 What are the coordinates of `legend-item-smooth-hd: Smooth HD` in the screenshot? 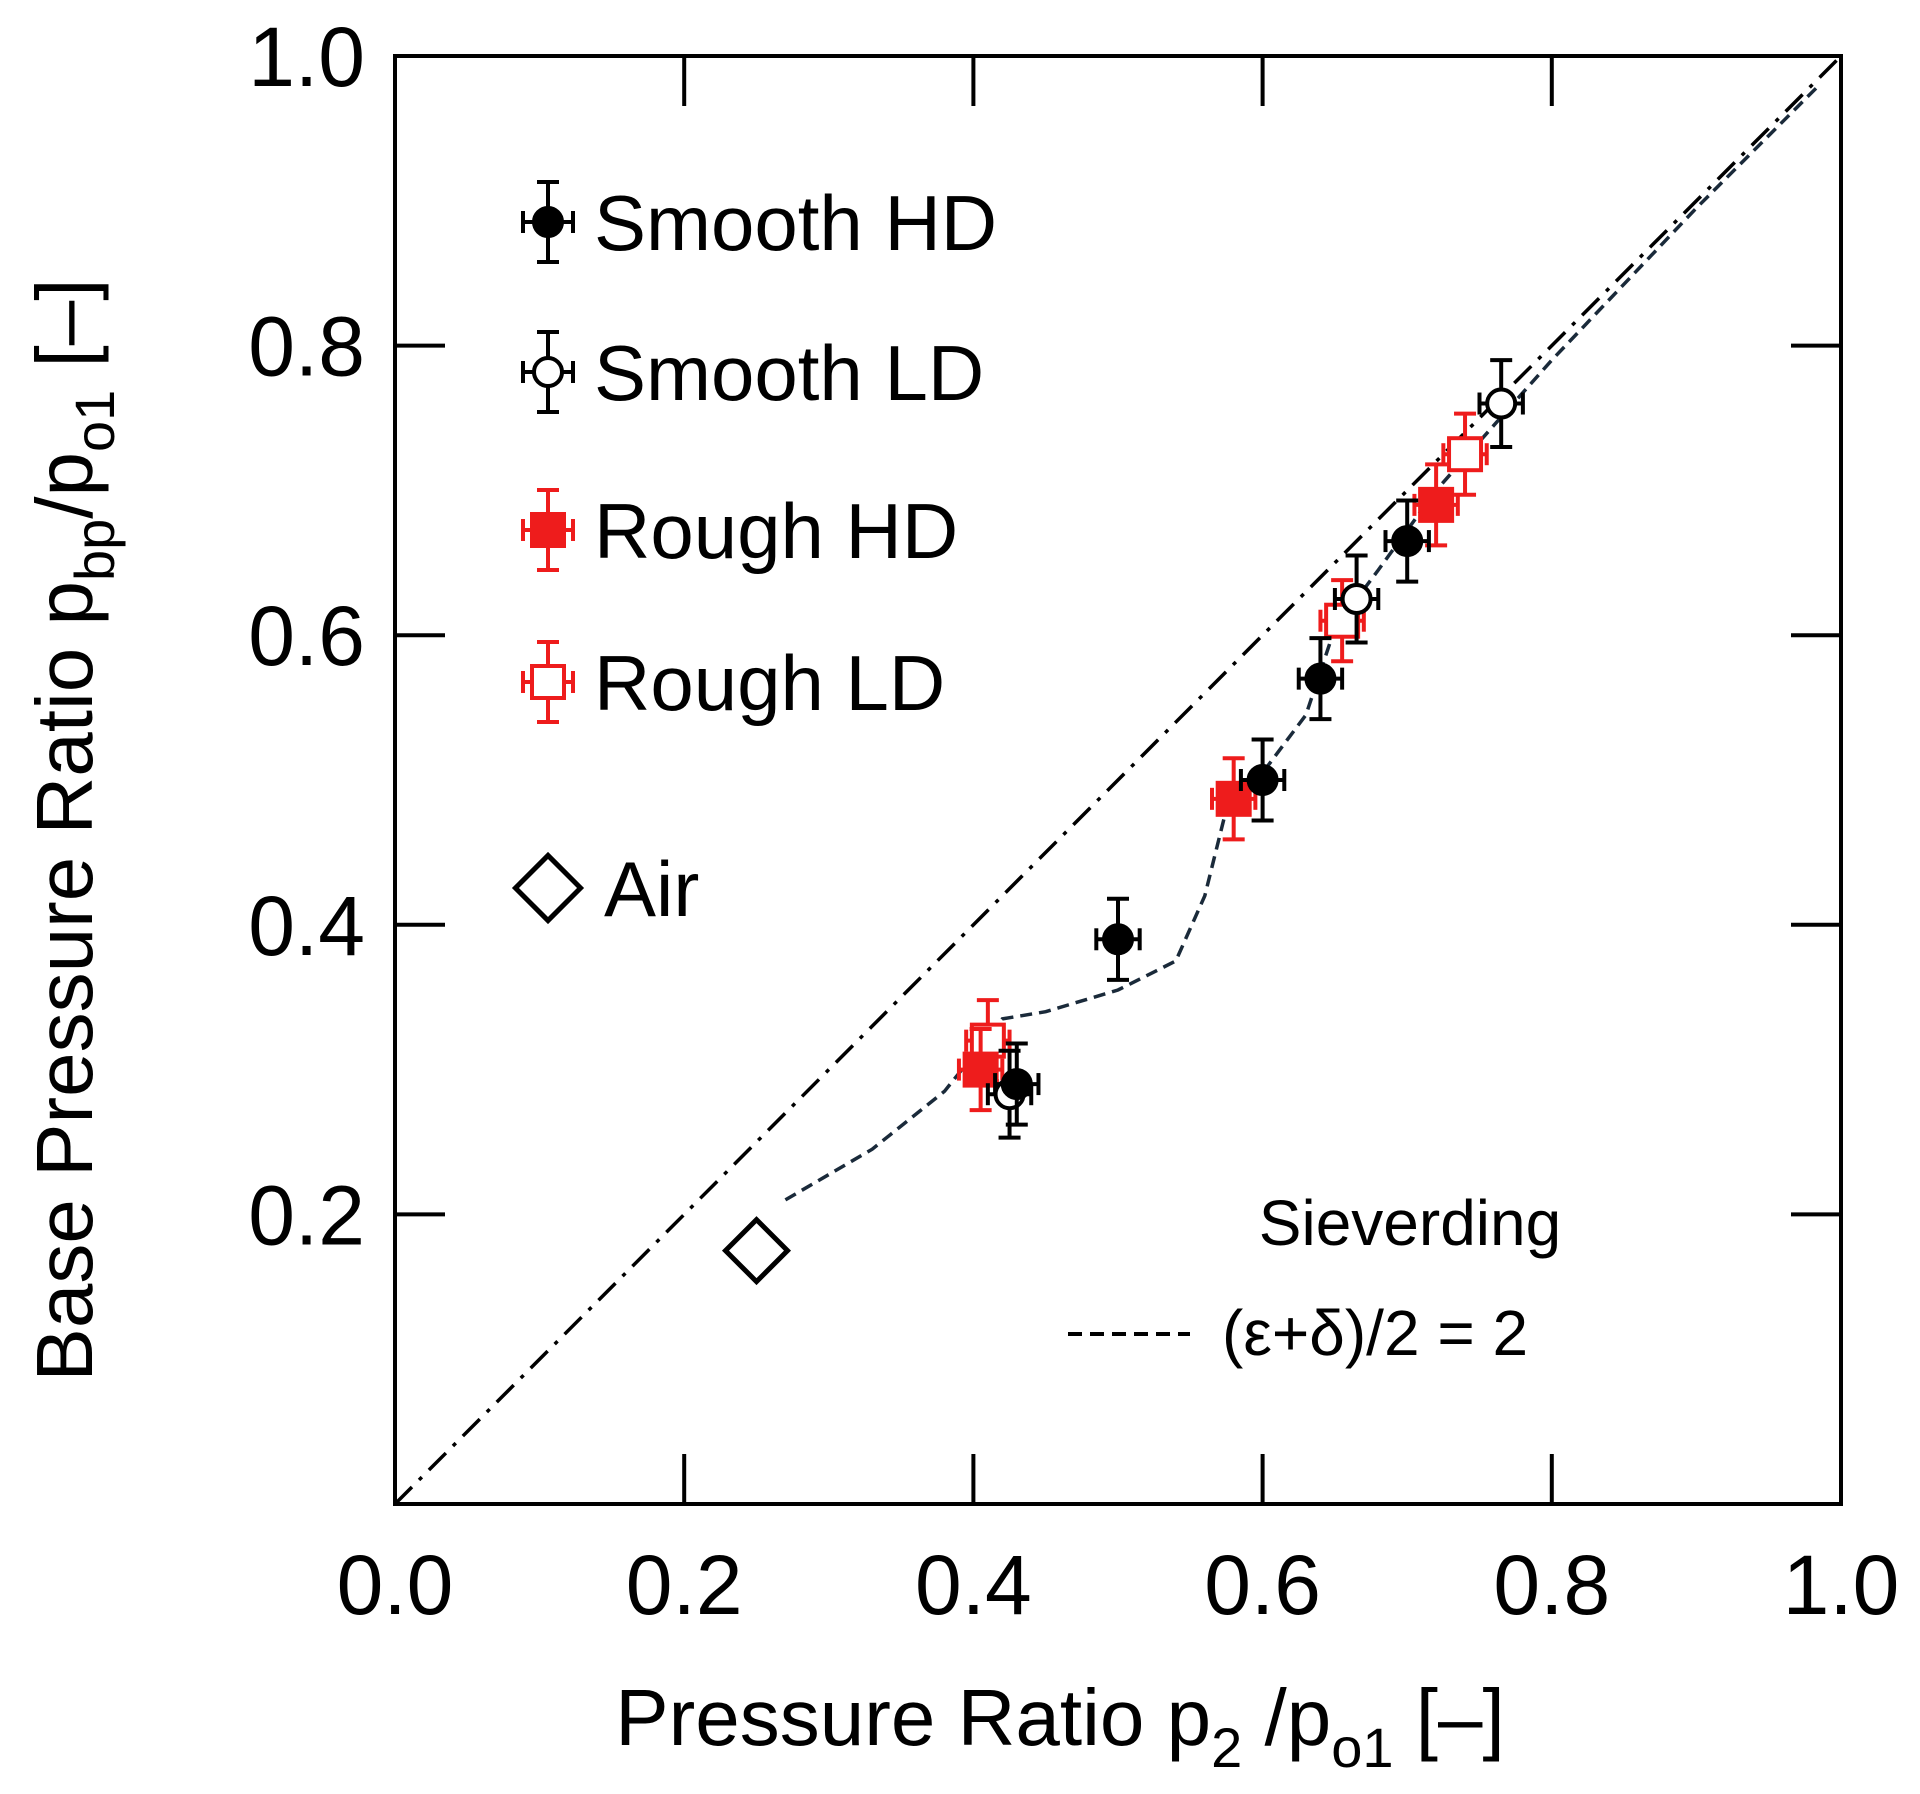 It's located at (759, 223).